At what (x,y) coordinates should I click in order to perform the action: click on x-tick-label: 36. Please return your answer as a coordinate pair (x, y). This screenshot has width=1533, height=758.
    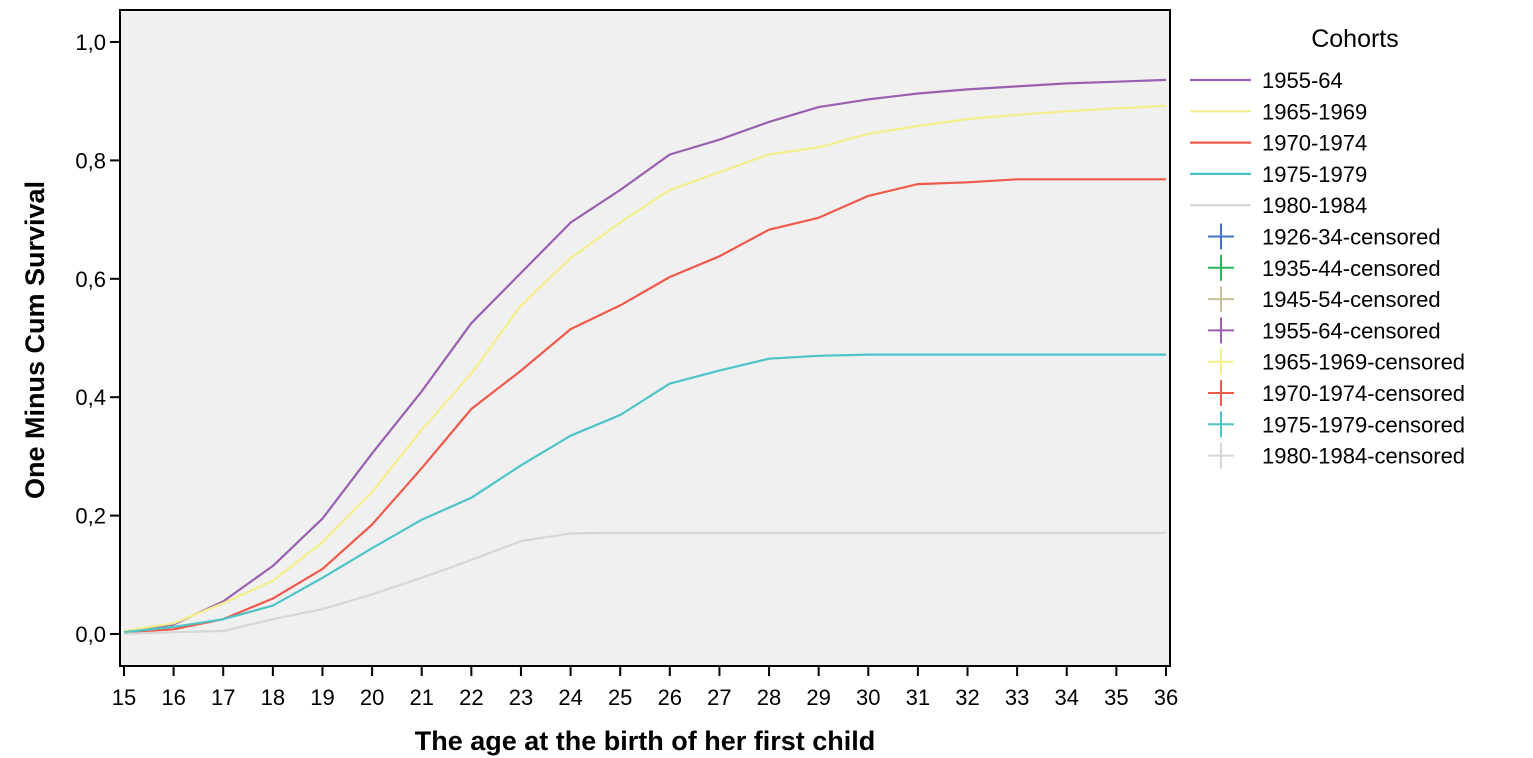
    Looking at the image, I should click on (1166, 697).